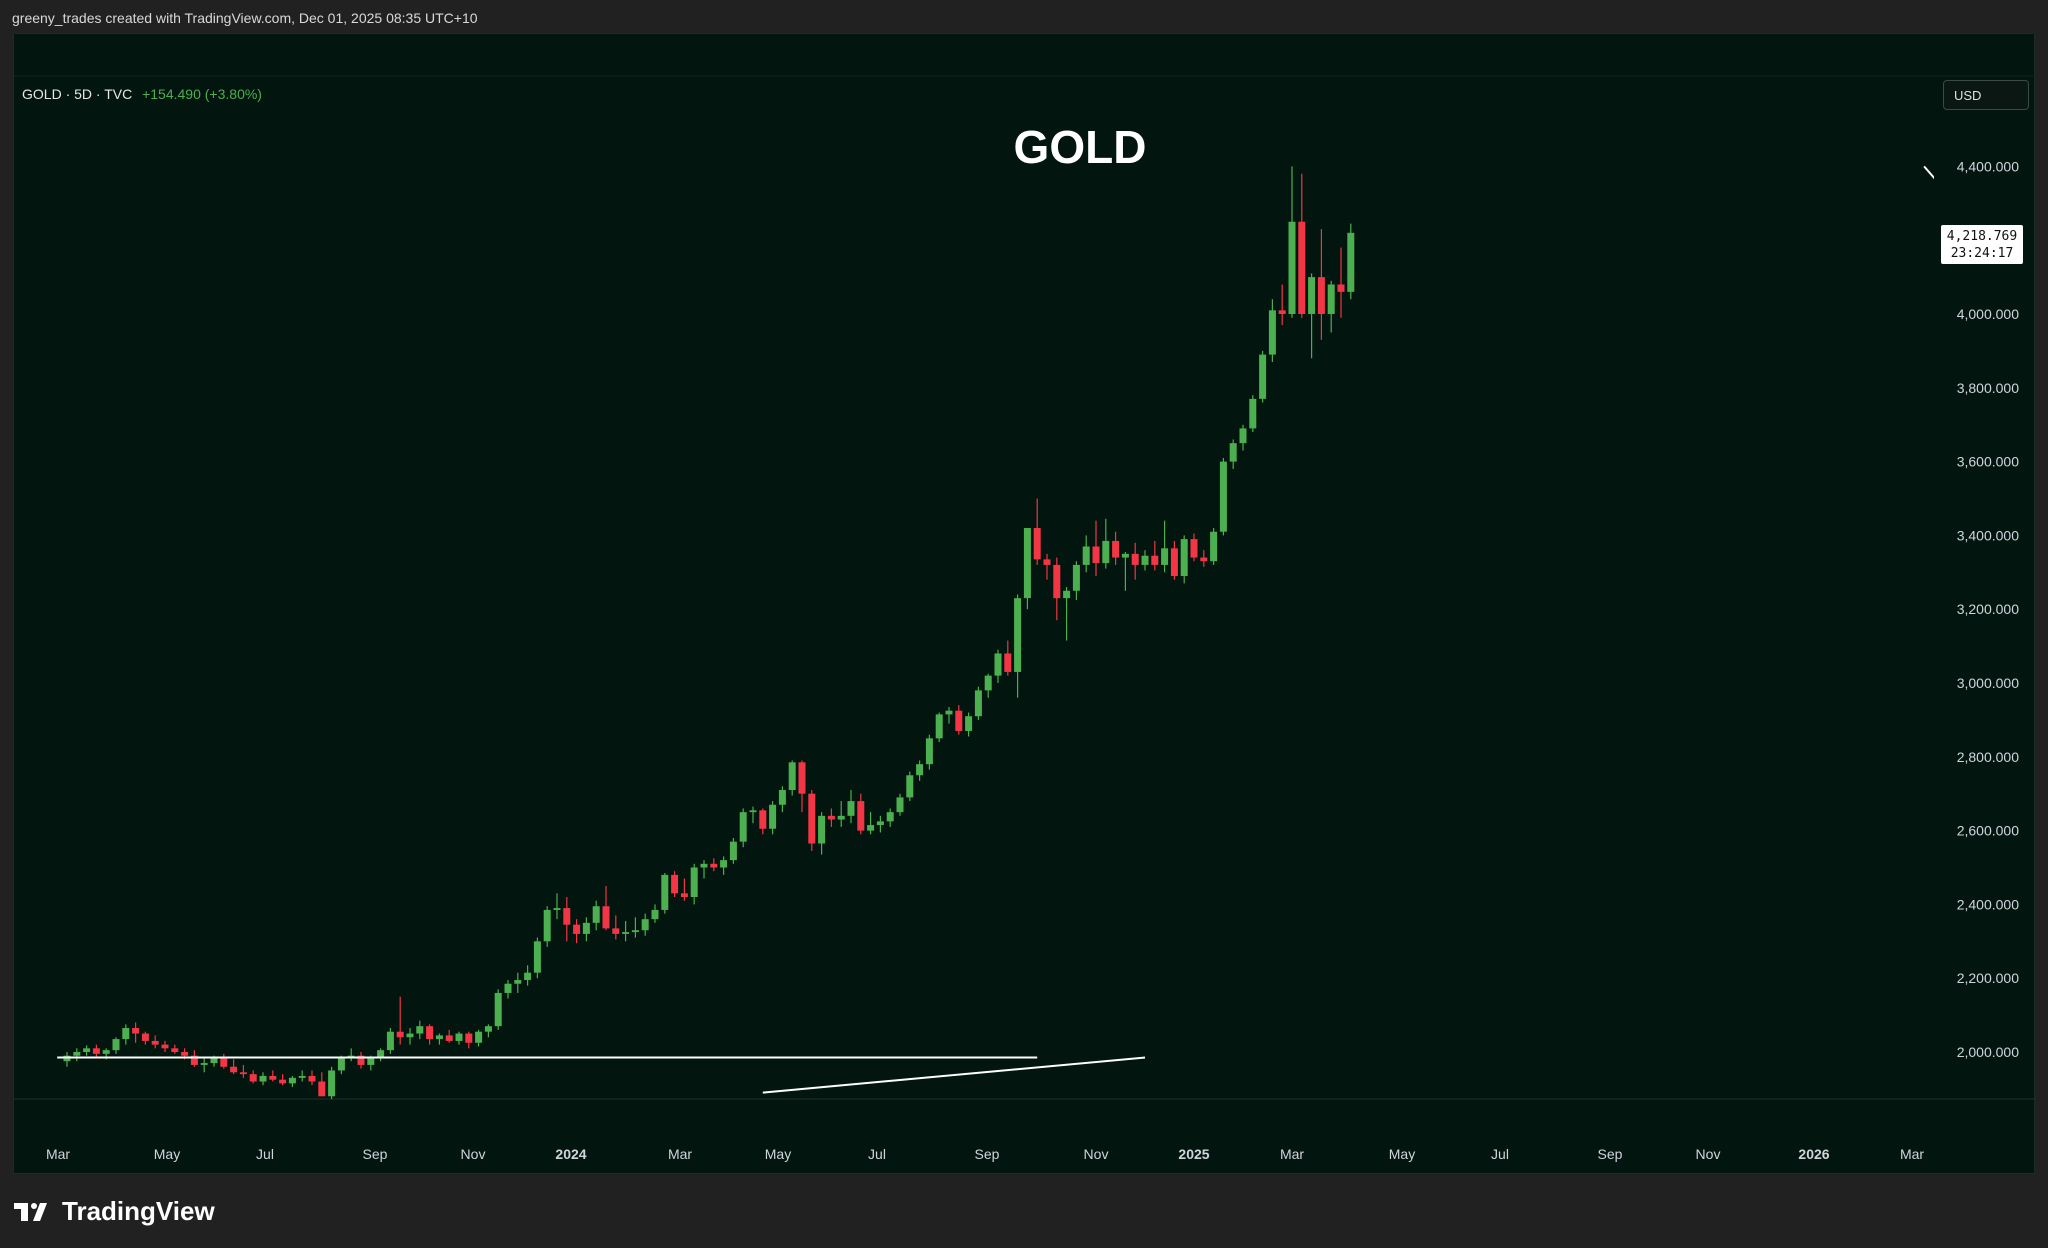 This screenshot has height=1248, width=2048. What do you see at coordinates (954, 1075) in the screenshot?
I see `trendline` at bounding box center [954, 1075].